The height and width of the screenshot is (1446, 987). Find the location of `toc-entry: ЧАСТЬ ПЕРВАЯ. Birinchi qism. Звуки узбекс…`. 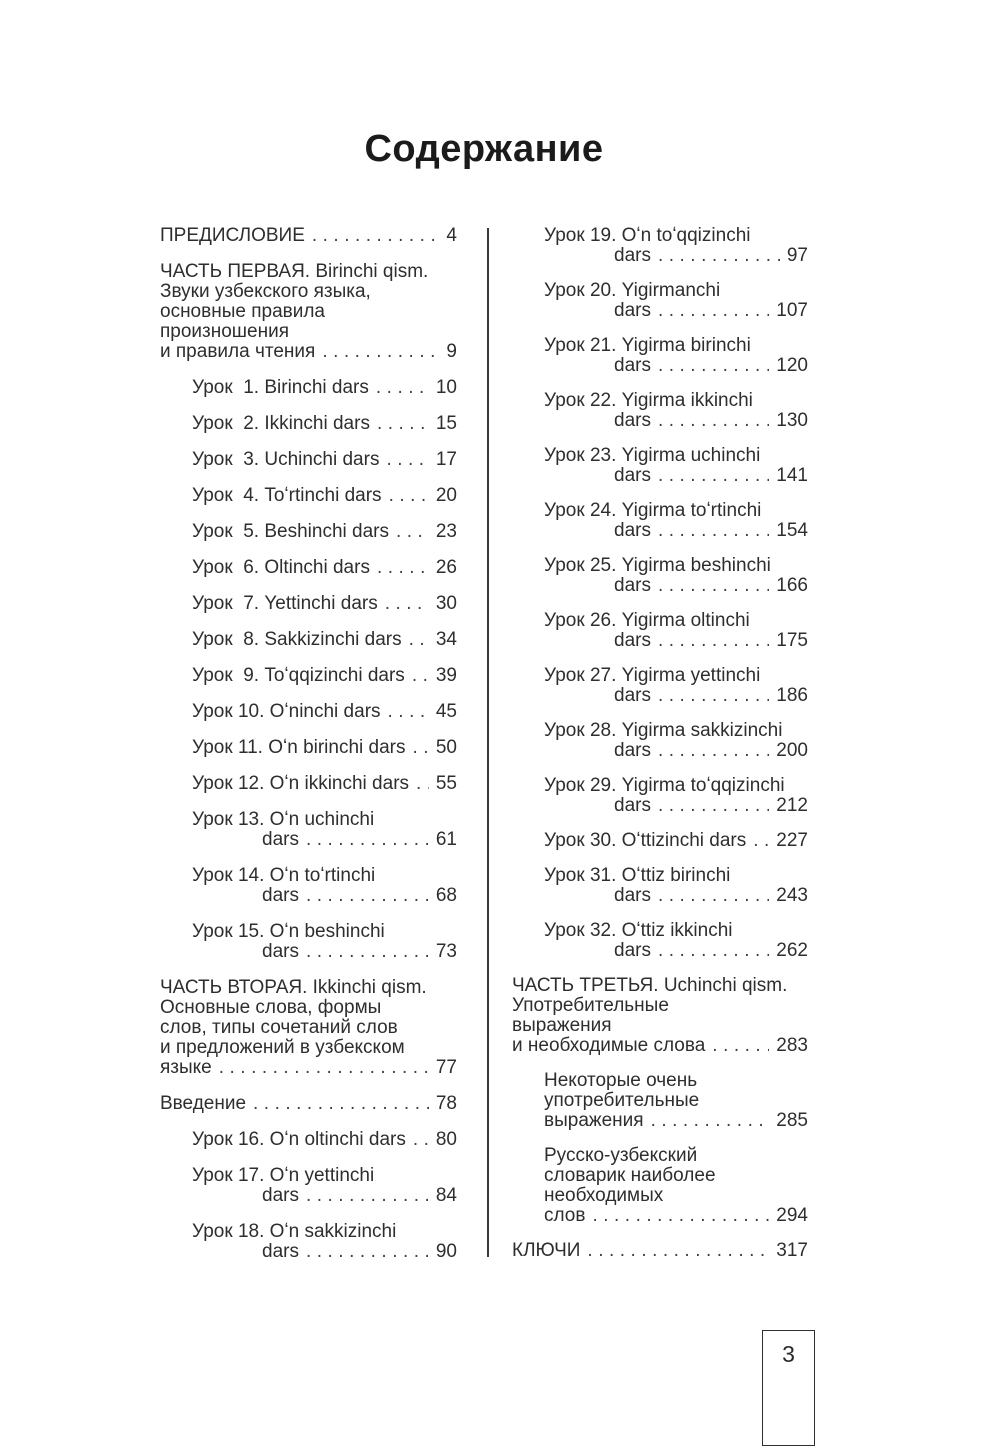

toc-entry: ЧАСТЬ ПЕРВАЯ. Birinchi qism. Звуки узбекс… is located at coordinates (308, 312).